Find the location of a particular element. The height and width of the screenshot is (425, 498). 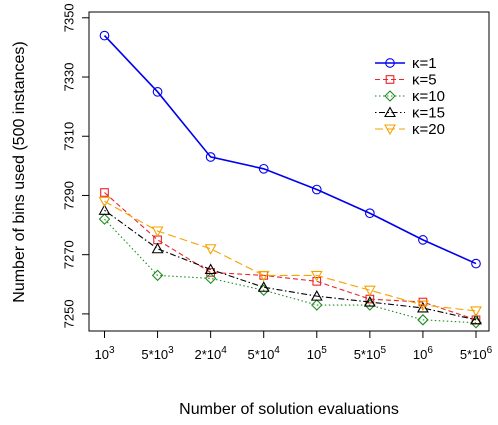

y-tick-label: 7270 is located at coordinates (68, 254).